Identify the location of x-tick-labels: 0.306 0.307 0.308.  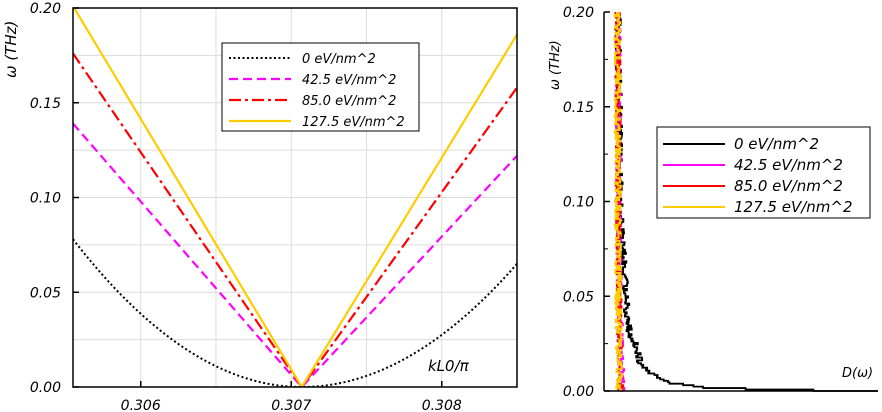
(291, 405).